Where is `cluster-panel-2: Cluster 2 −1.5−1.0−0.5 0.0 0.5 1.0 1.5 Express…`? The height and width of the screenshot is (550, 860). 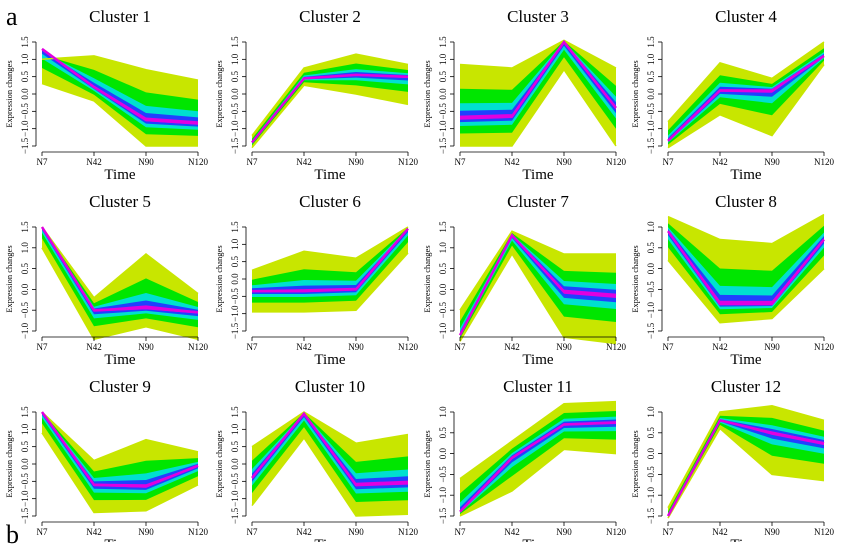
cluster-panel-2: Cluster 2 −1.5−1.0−0.5 0.0 0.5 1.0 1.5 Express… is located at coordinates (316, 95).